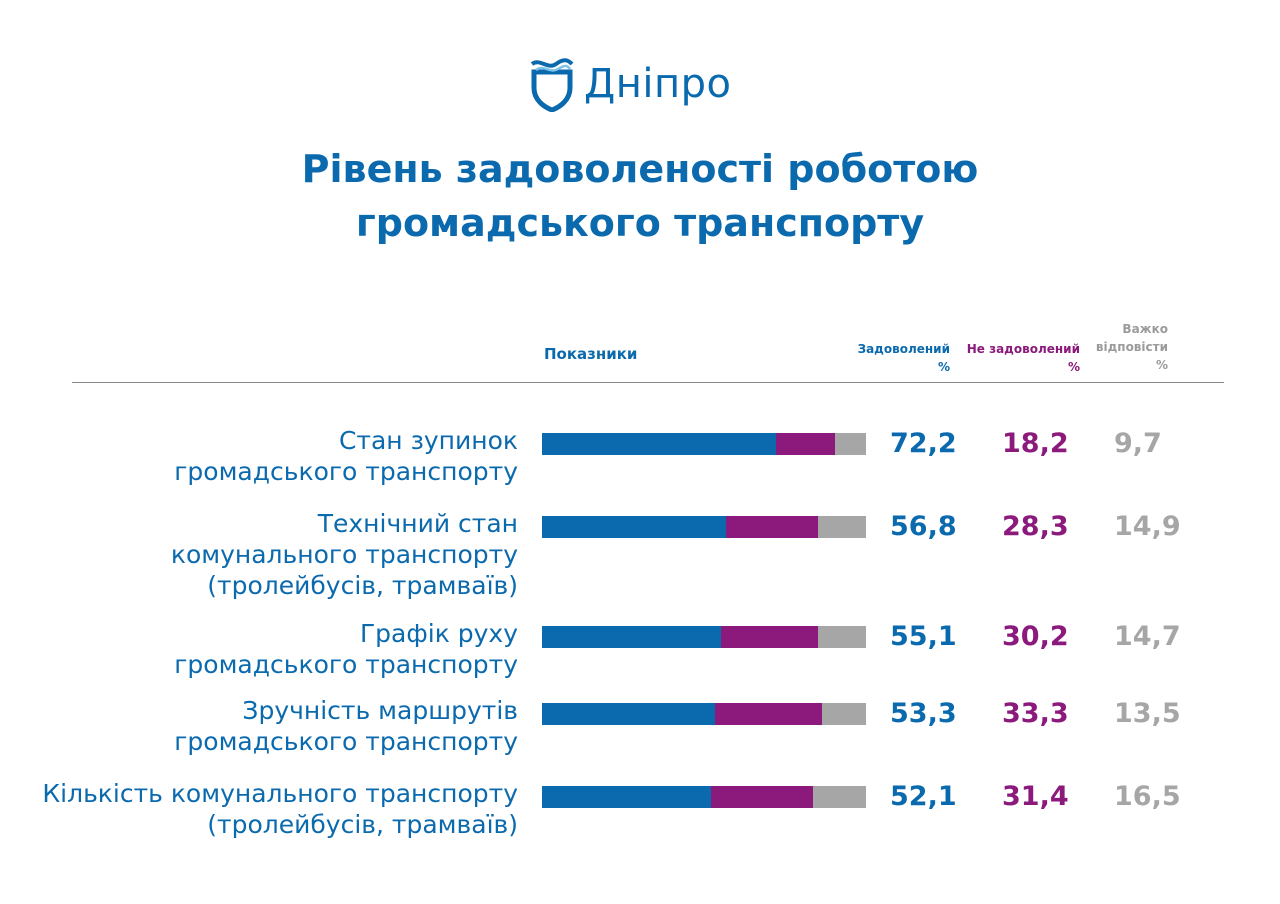 The height and width of the screenshot is (904, 1280). Describe the element at coordinates (1161, 365) in the screenshot. I see `header-hard-unit: %` at that location.